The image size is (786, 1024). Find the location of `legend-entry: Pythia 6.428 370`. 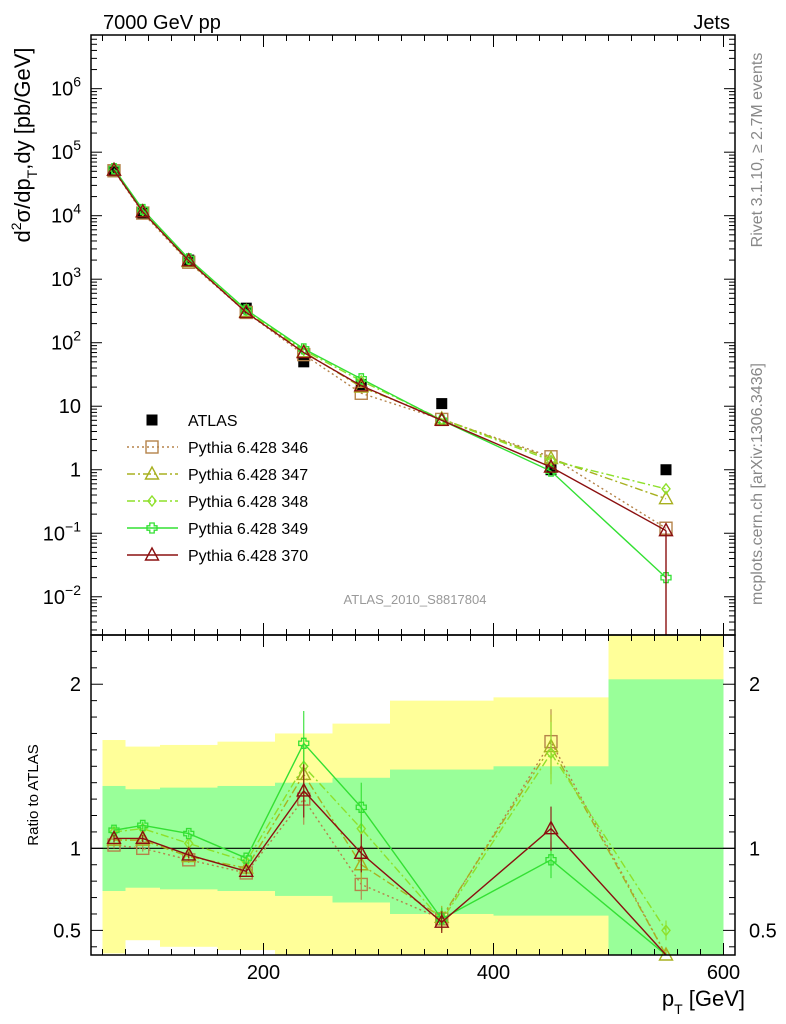

legend-entry: Pythia 6.428 370 is located at coordinates (217, 555).